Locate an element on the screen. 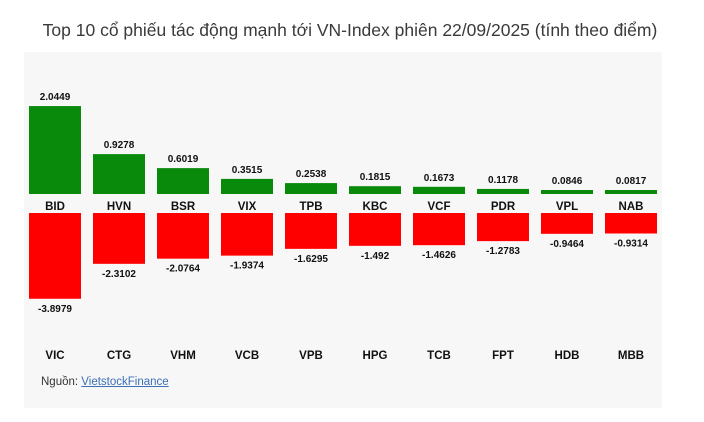 The width and height of the screenshot is (704, 422). negative-value-label: -0.9314 is located at coordinates (631, 243).